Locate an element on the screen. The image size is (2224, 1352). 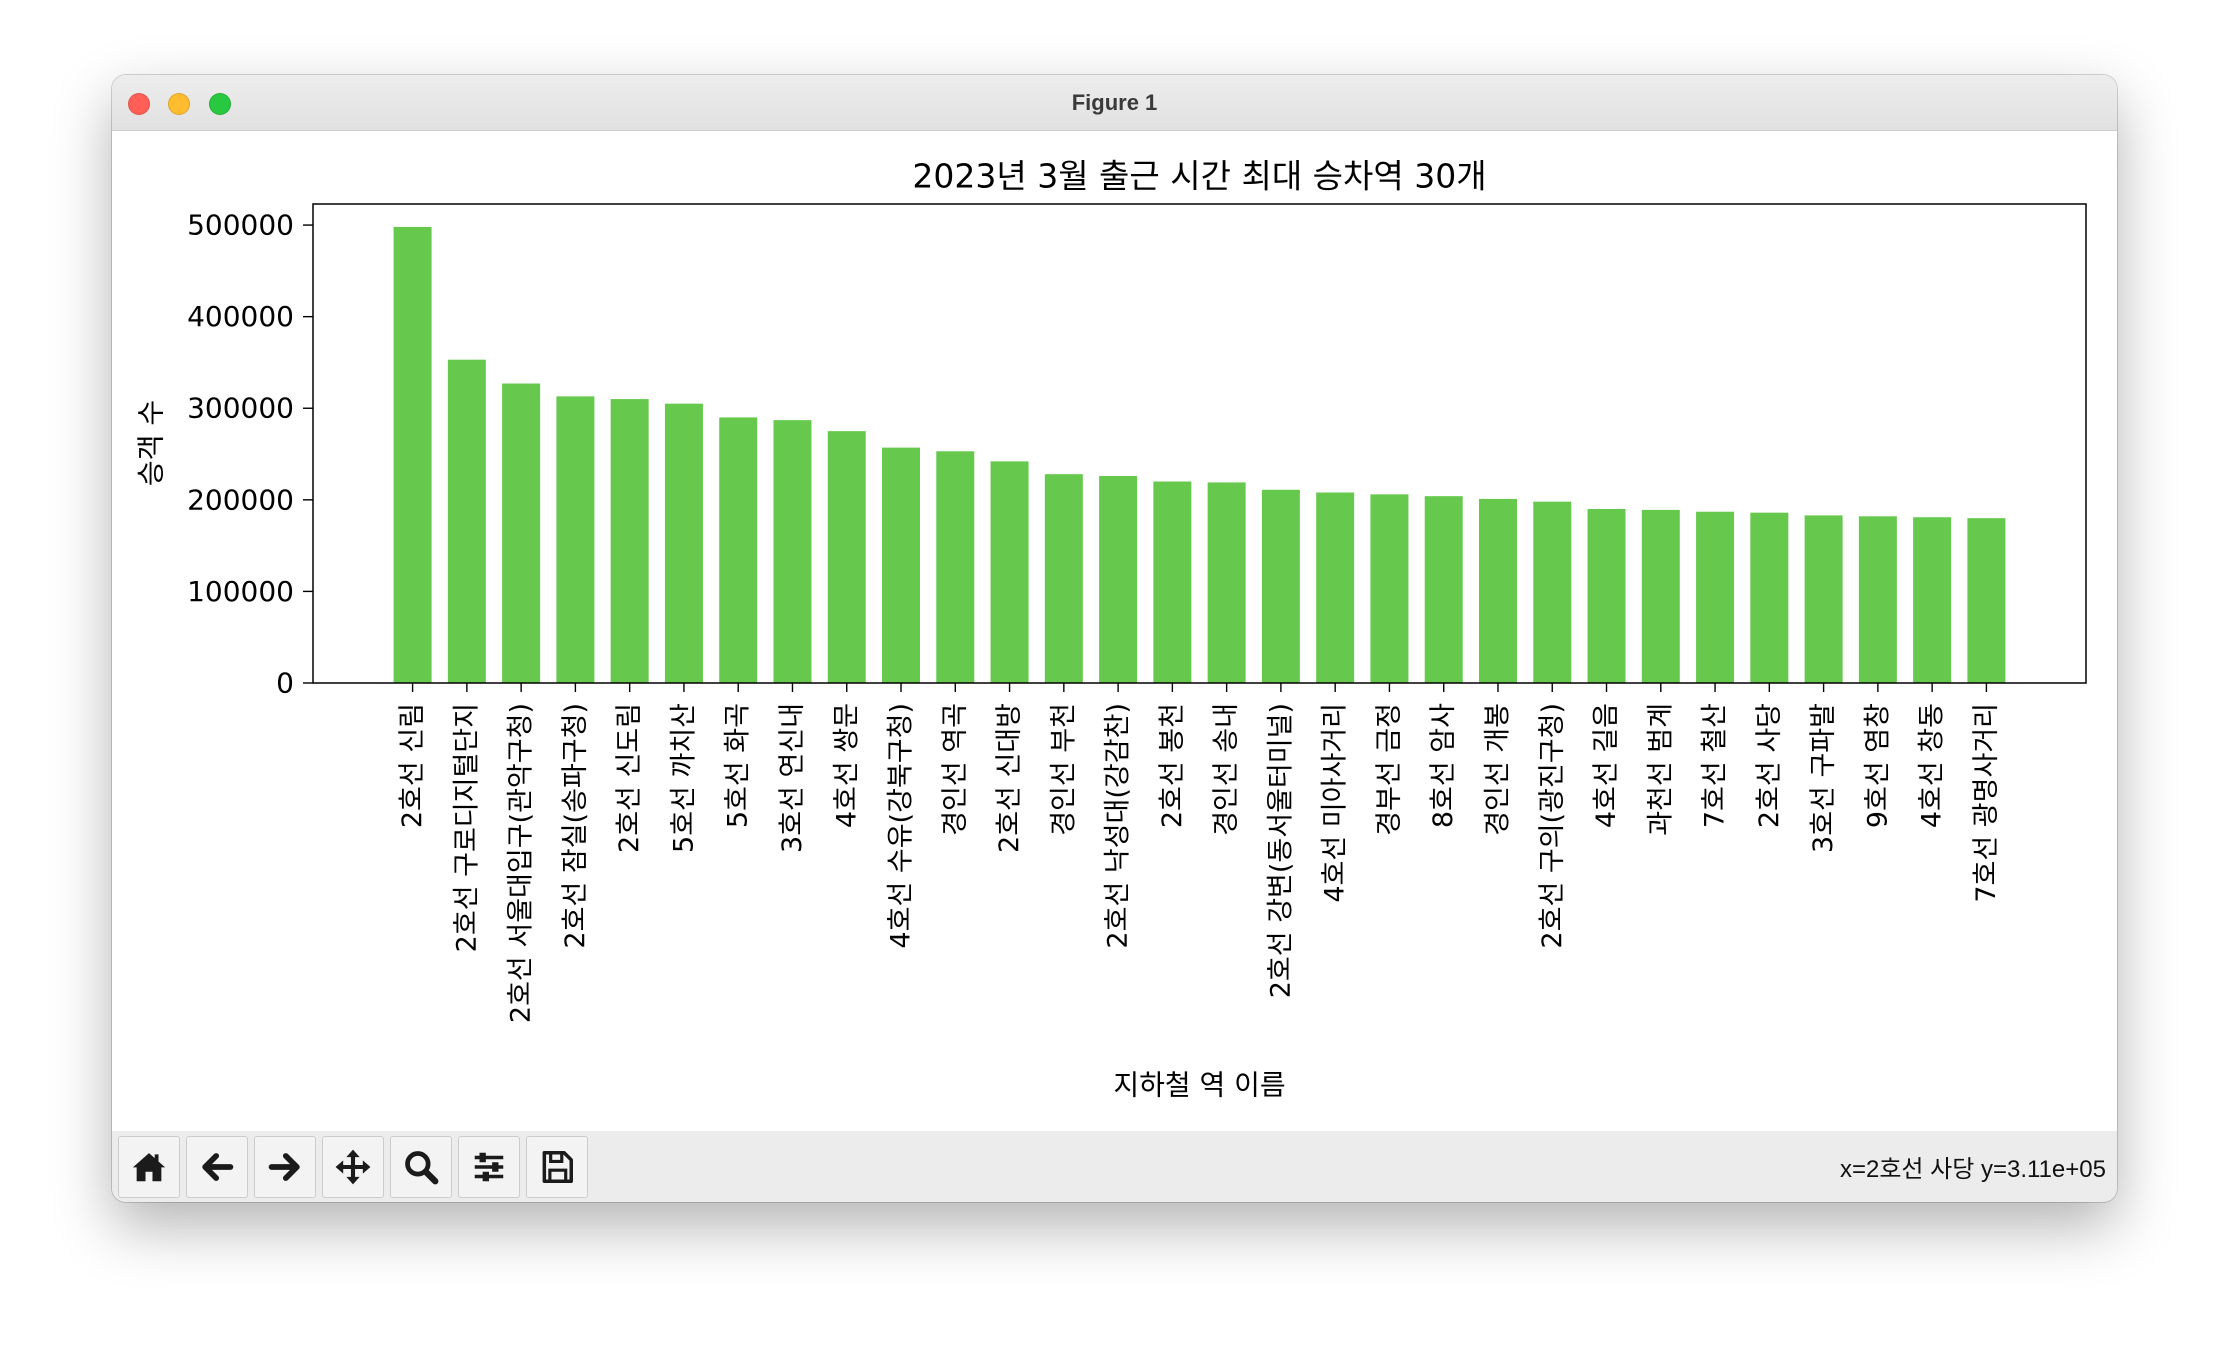
y-tick-label: 100000 is located at coordinates (240, 591).